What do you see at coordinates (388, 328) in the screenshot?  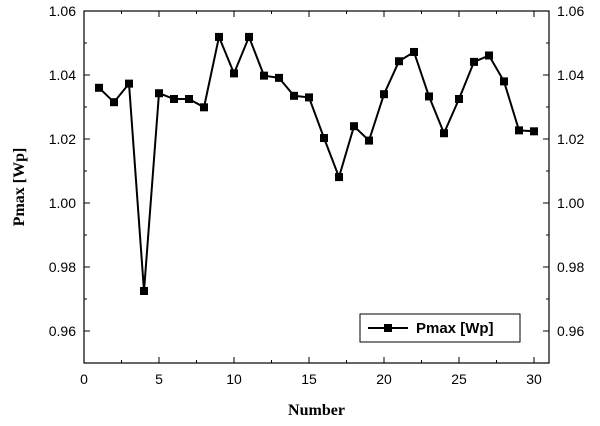 I see `legend-marker-sample` at bounding box center [388, 328].